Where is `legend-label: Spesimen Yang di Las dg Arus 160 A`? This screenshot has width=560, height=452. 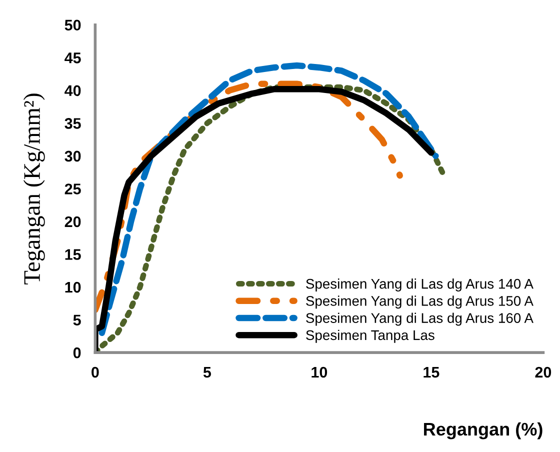
legend-label: Spesimen Yang di Las dg Arus 160 A is located at coordinates (420, 319).